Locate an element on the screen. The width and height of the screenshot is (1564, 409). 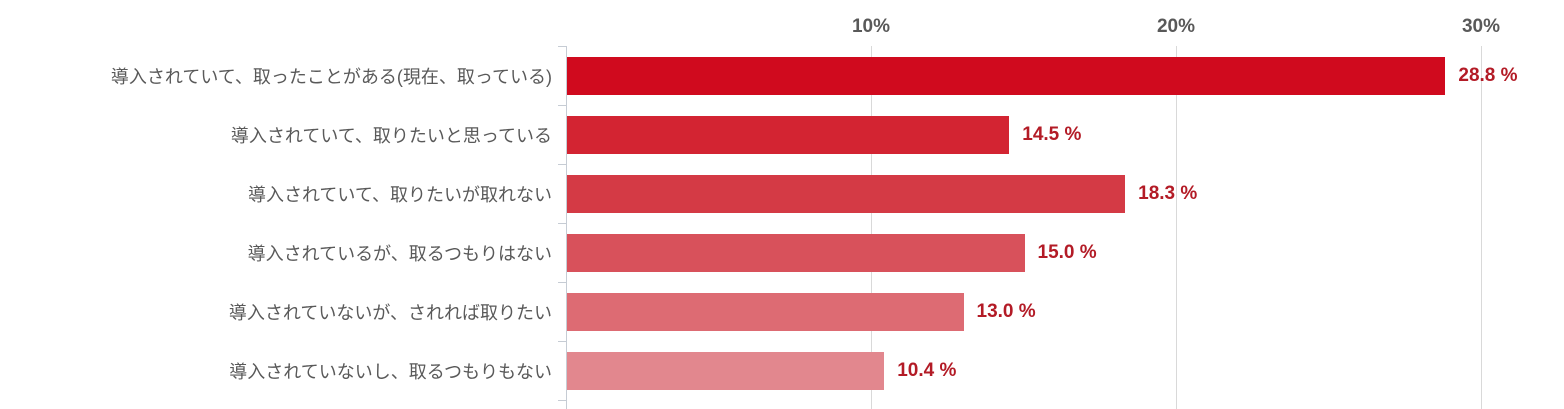
category-label: 導入されていて、取りたいと思っている is located at coordinates (391, 135).